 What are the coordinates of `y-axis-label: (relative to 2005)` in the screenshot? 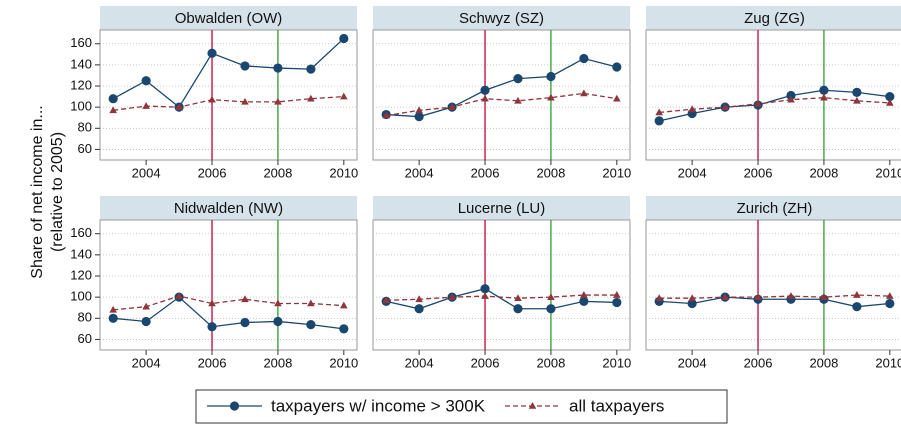 It's located at (57, 192).